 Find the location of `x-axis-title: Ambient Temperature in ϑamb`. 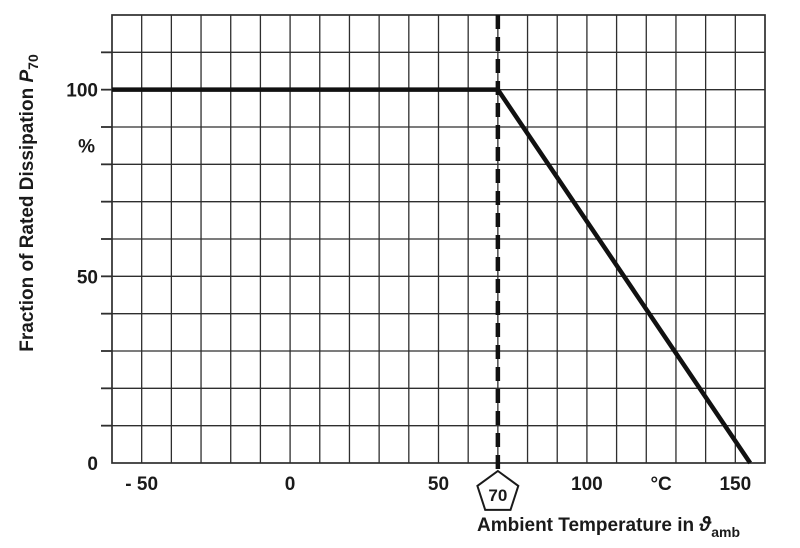

x-axis-title: Ambient Temperature in ϑamb is located at coordinates (608, 527).